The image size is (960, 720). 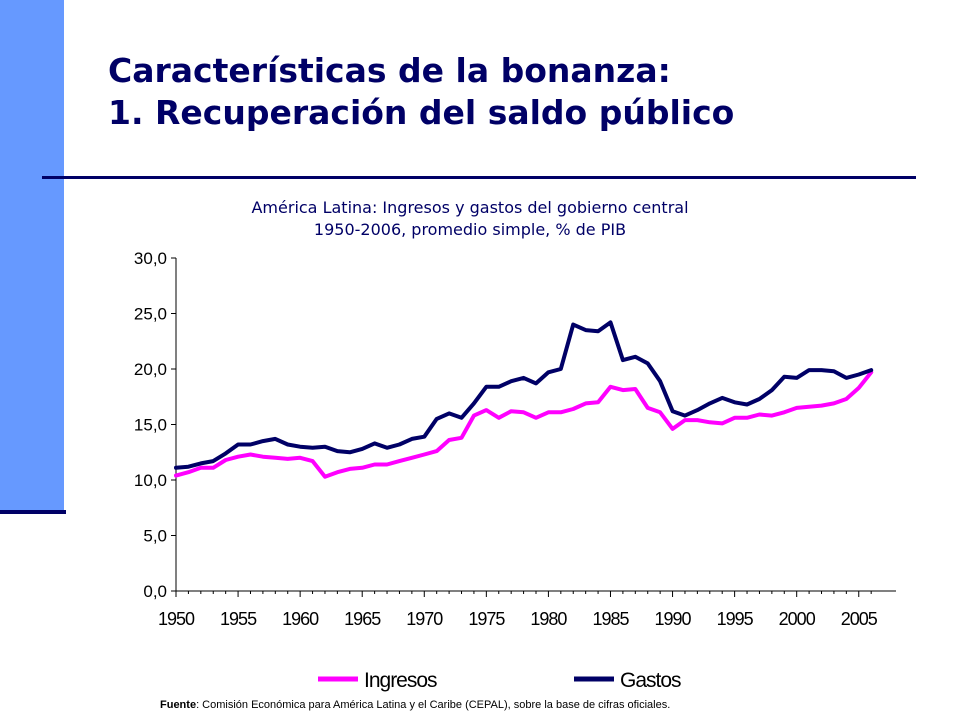 What do you see at coordinates (150, 480) in the screenshot?
I see `y-tick-label: 10,0` at bounding box center [150, 480].